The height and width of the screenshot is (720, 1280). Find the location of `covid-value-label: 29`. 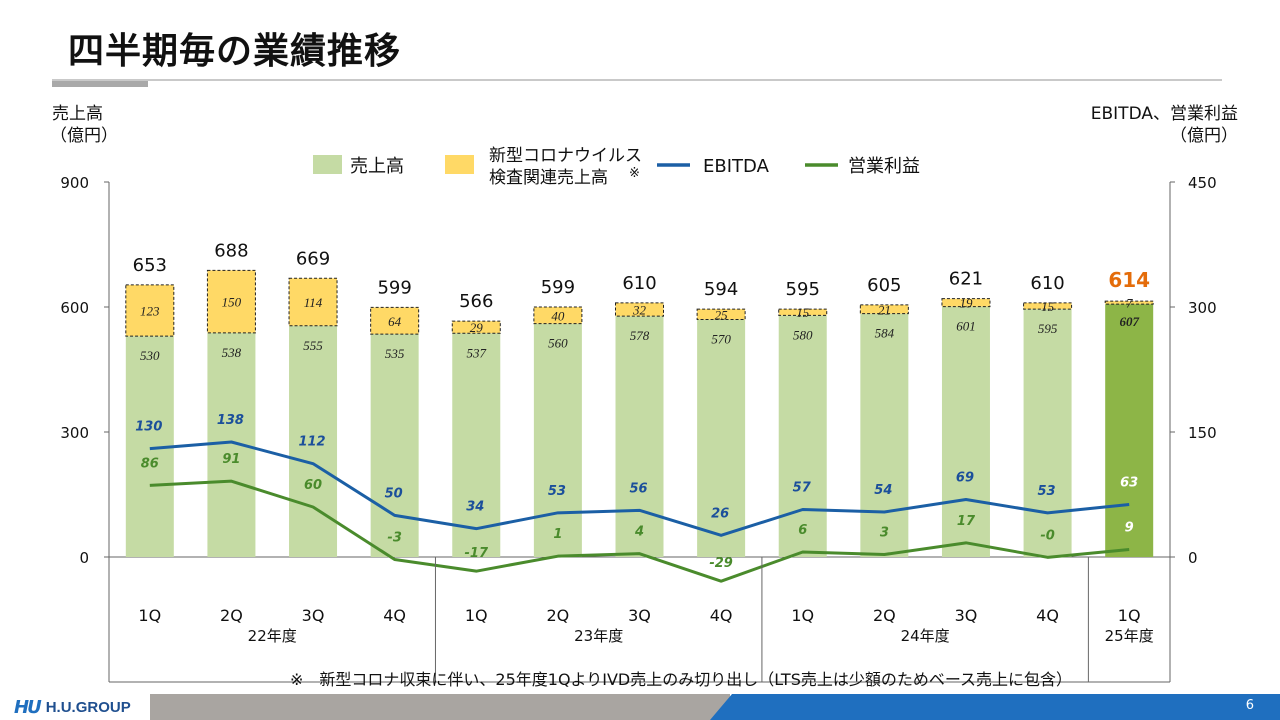

covid-value-label: 29 is located at coordinates (477, 327).